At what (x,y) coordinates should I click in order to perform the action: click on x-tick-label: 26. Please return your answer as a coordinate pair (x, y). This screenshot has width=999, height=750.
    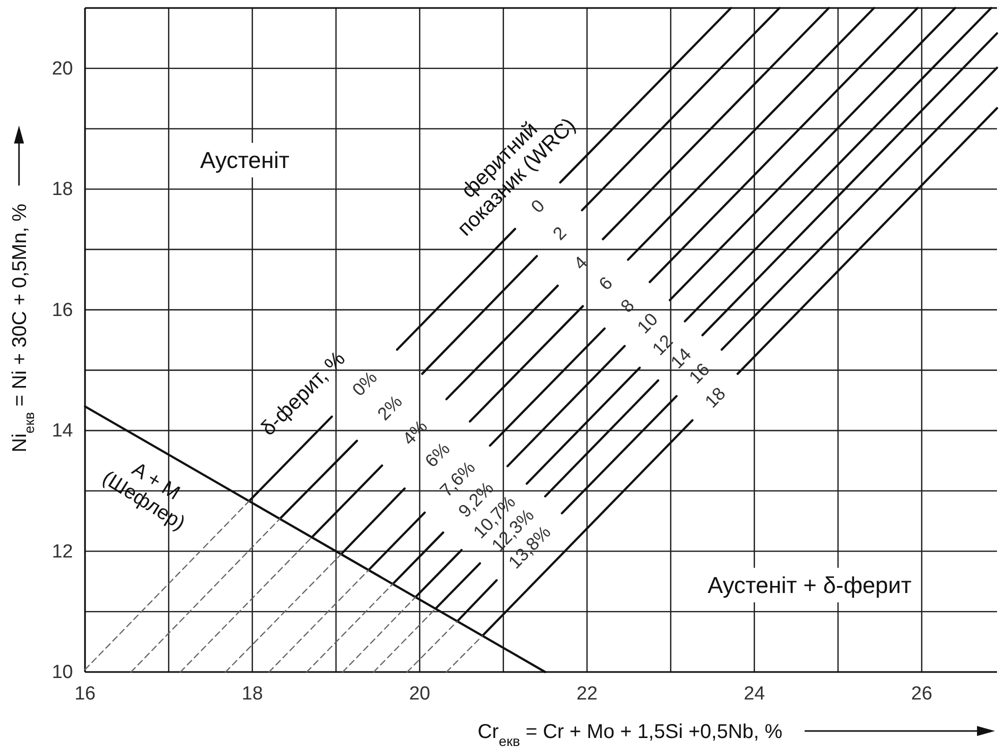
    Looking at the image, I should click on (921, 693).